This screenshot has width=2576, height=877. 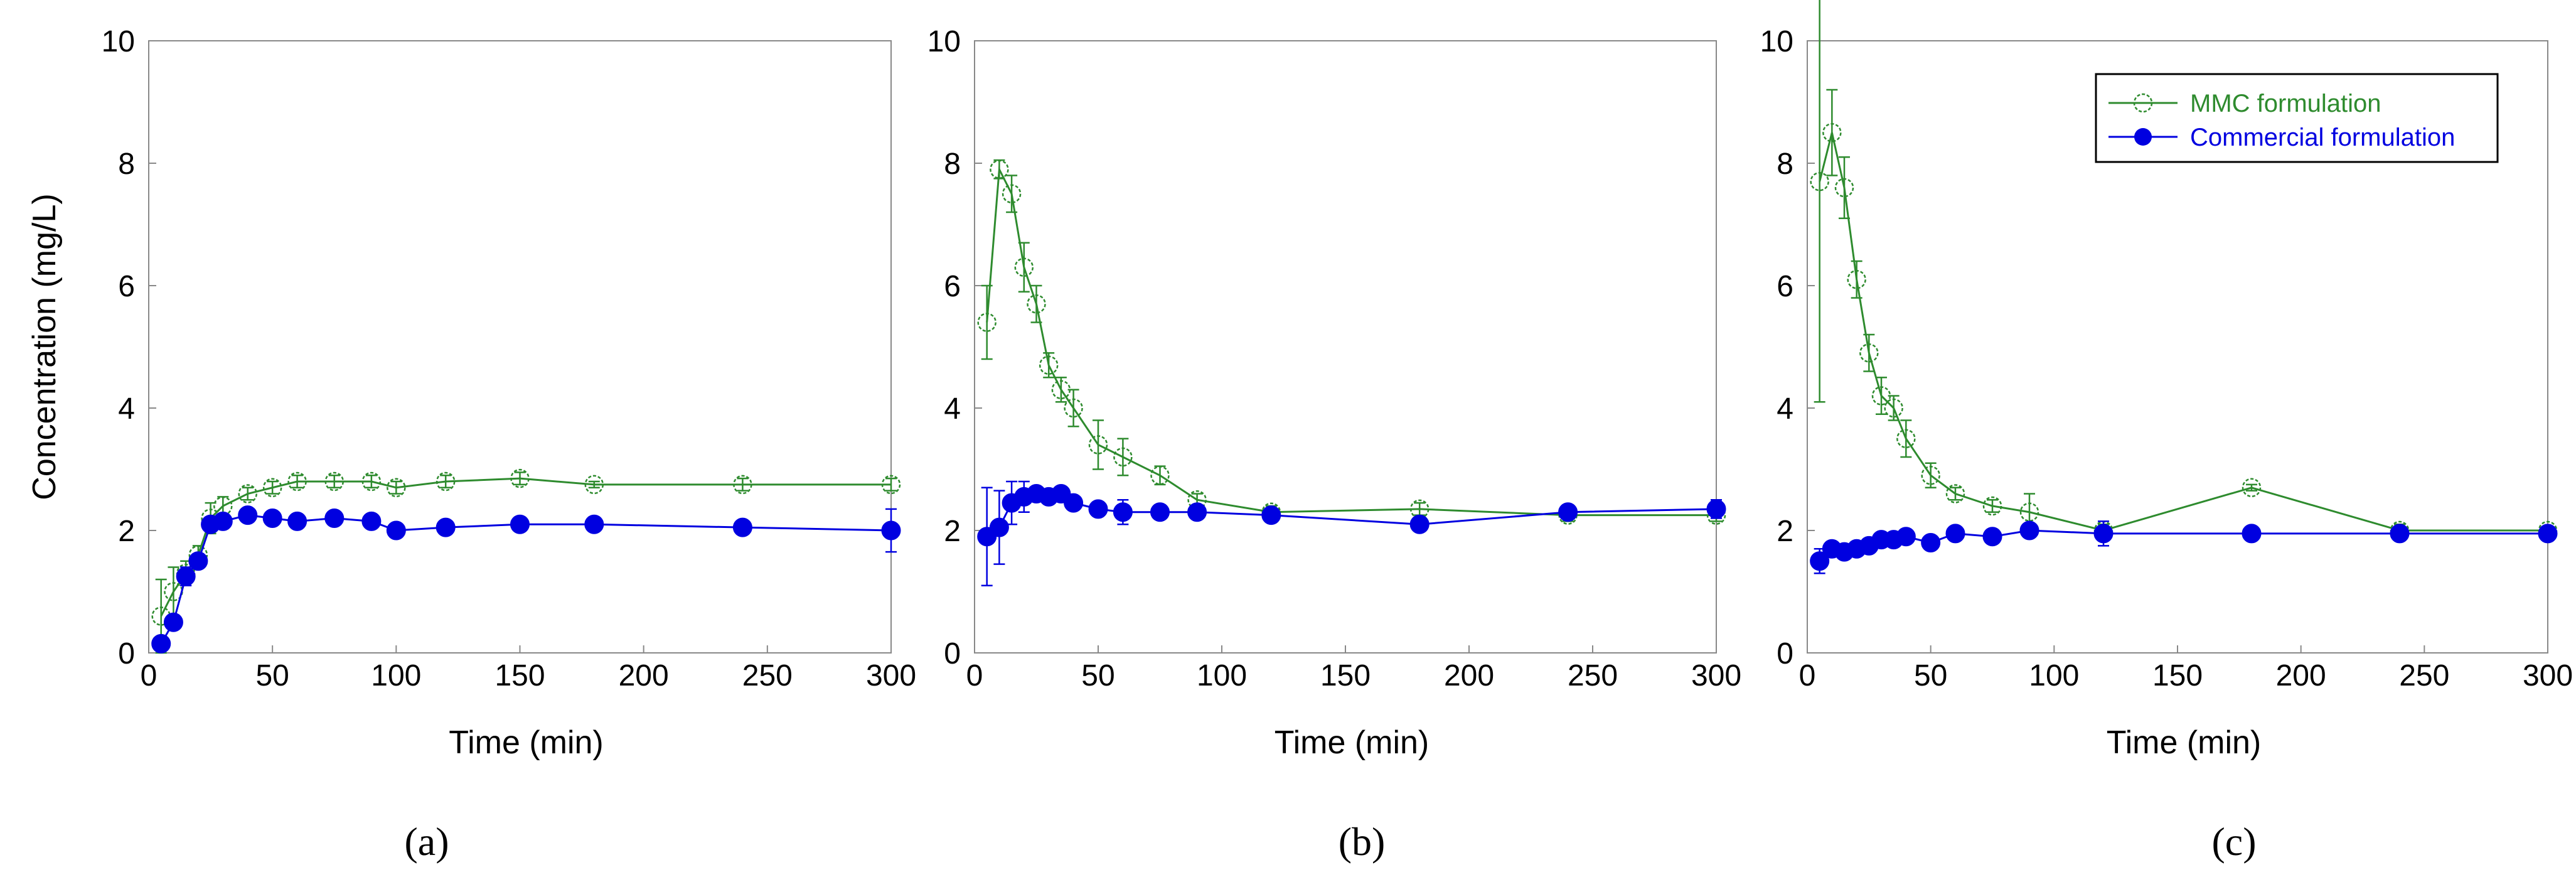 What do you see at coordinates (2322, 137) in the screenshot?
I see `legend-label: Commercial formulation` at bounding box center [2322, 137].